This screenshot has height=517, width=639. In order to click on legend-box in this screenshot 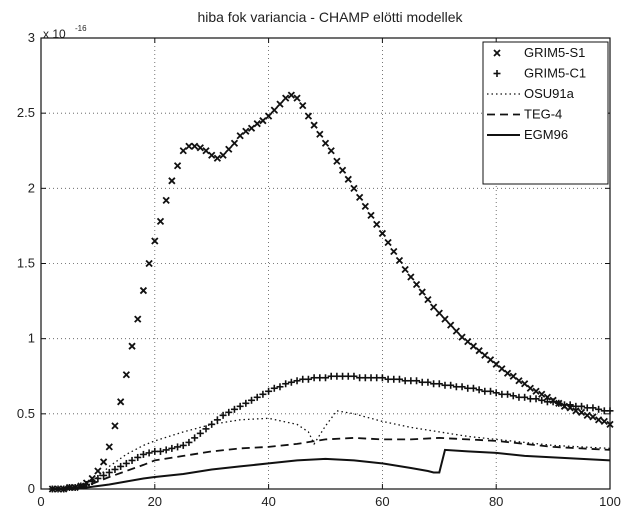, I will do `click(545, 113)`.